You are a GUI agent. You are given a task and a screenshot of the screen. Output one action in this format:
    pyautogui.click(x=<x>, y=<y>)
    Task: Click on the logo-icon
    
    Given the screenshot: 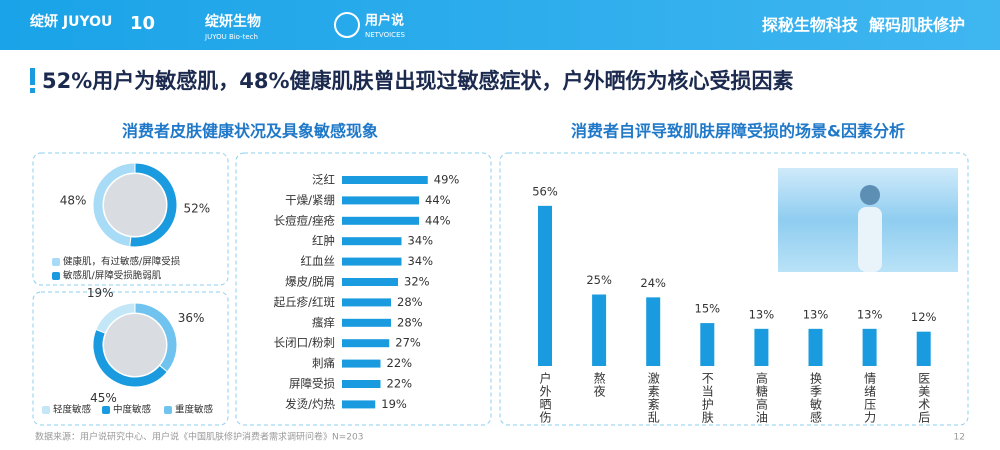 What is the action you would take?
    pyautogui.click(x=347, y=25)
    